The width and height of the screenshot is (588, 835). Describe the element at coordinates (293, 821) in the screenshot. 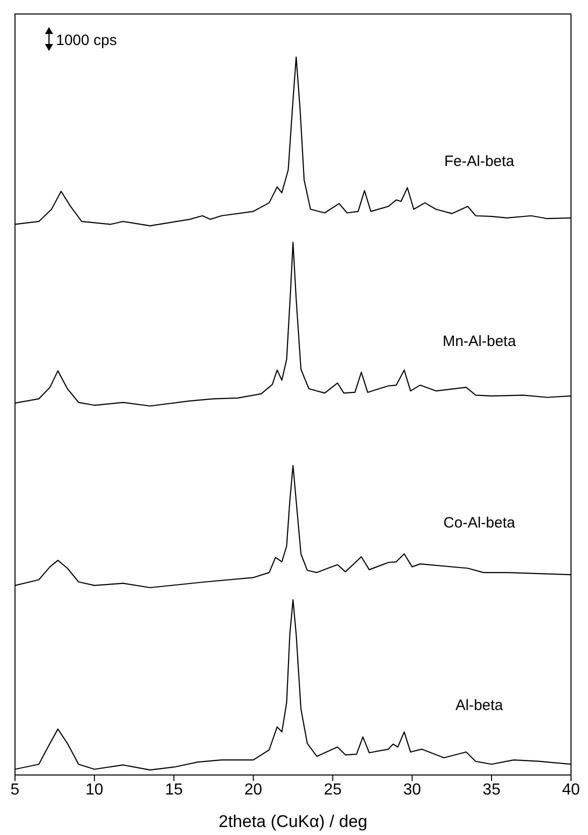

I see `x-axis-title: 2theta (CuKα) / deg` at that location.